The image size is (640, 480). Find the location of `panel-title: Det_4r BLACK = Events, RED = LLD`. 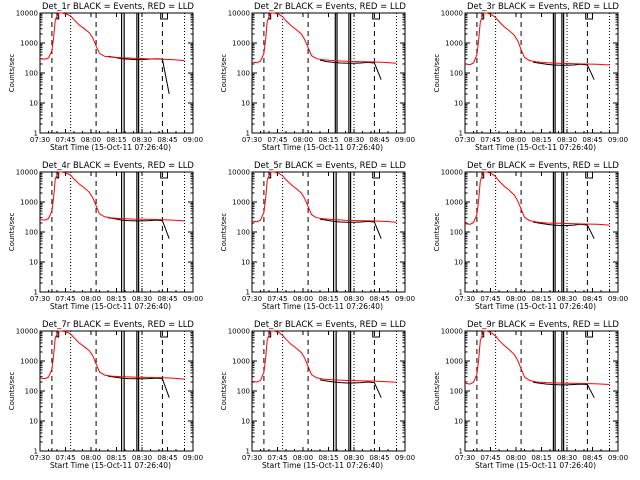

panel-title: Det_4r BLACK = Events, RED = LLD is located at coordinates (118, 166).